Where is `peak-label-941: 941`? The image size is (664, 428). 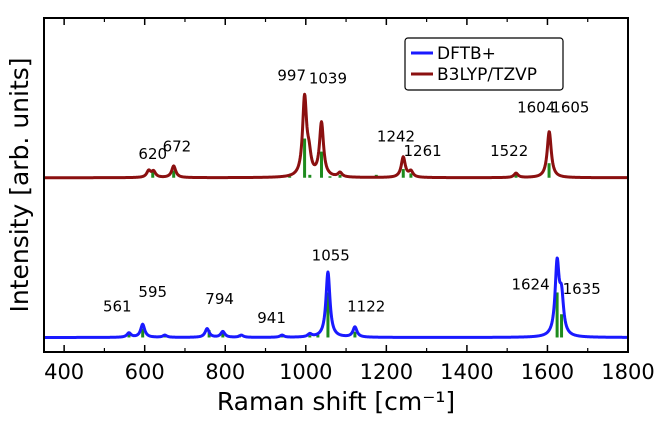 peak-label-941: 941 is located at coordinates (271, 318).